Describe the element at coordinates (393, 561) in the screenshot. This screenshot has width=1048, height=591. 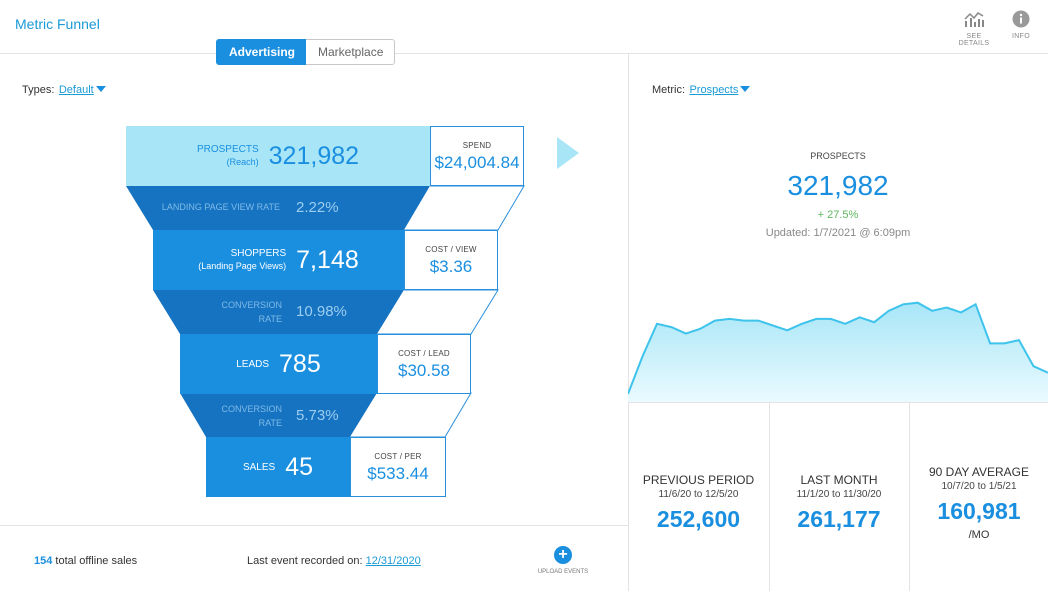
I see `last-event-date-link: 12/31/2020` at that location.